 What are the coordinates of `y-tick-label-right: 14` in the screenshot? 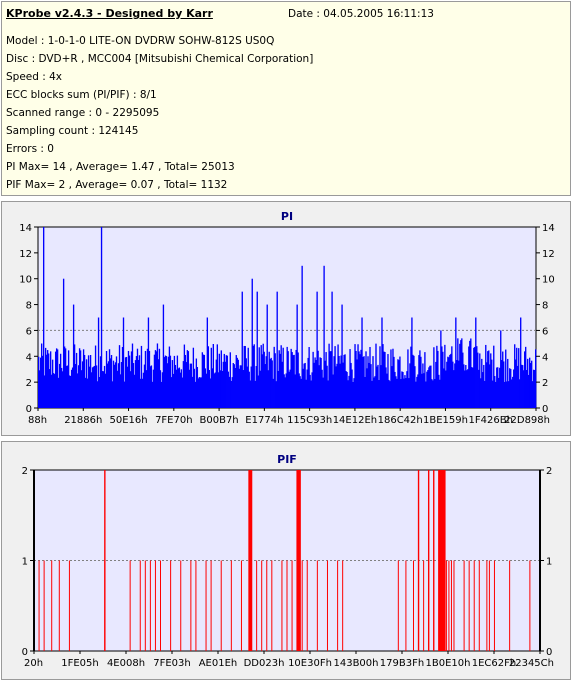 It's located at (548, 228).